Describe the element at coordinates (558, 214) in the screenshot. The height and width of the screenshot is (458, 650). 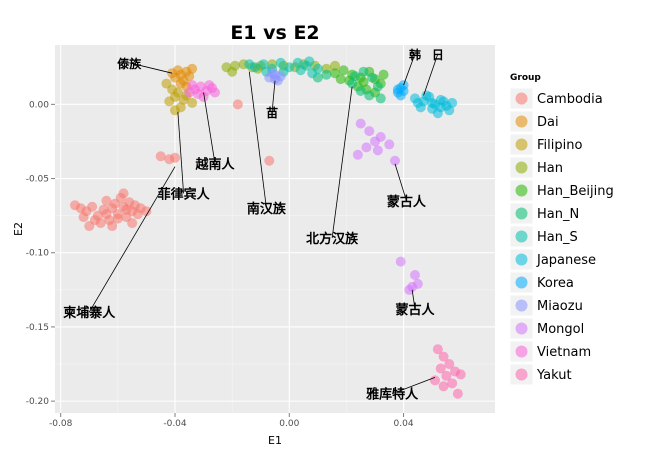
I see `legend-label: Han_N` at that location.